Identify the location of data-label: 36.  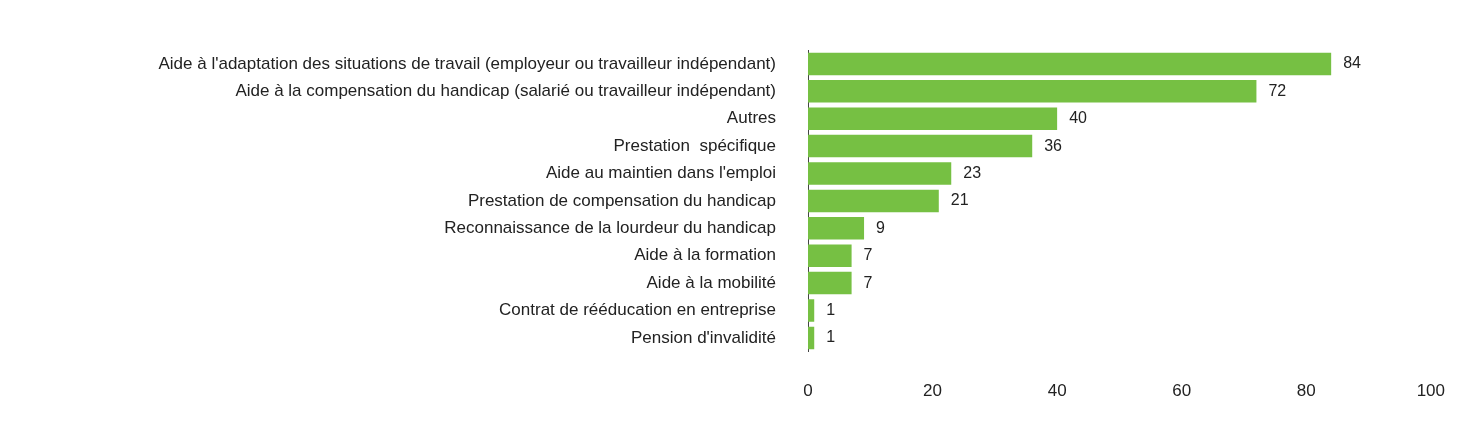
(1053, 145).